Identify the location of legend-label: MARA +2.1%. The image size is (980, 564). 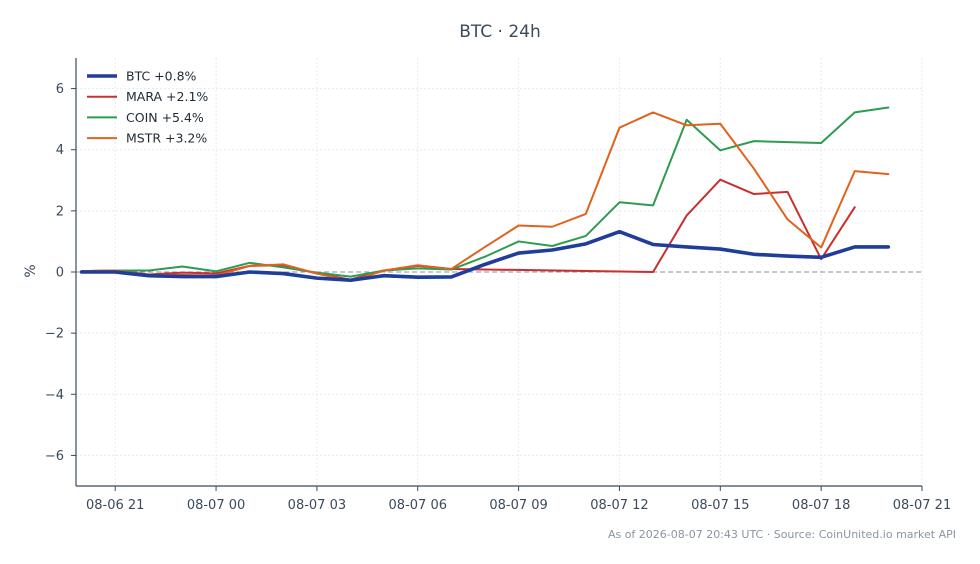
(167, 96).